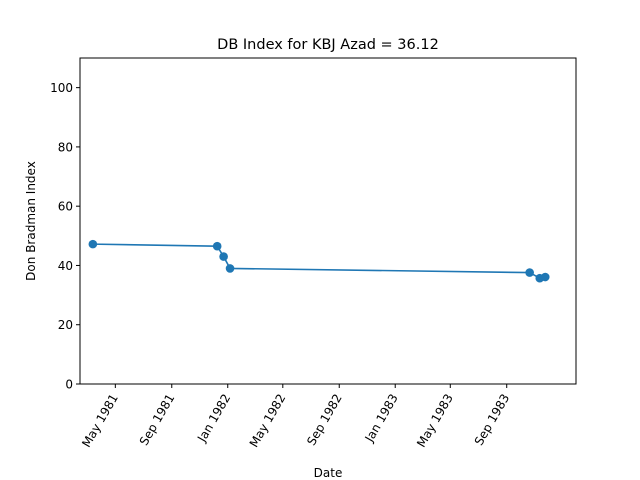 This screenshot has width=640, height=480. Describe the element at coordinates (61, 88) in the screenshot. I see `y-tick-label: 100` at that location.